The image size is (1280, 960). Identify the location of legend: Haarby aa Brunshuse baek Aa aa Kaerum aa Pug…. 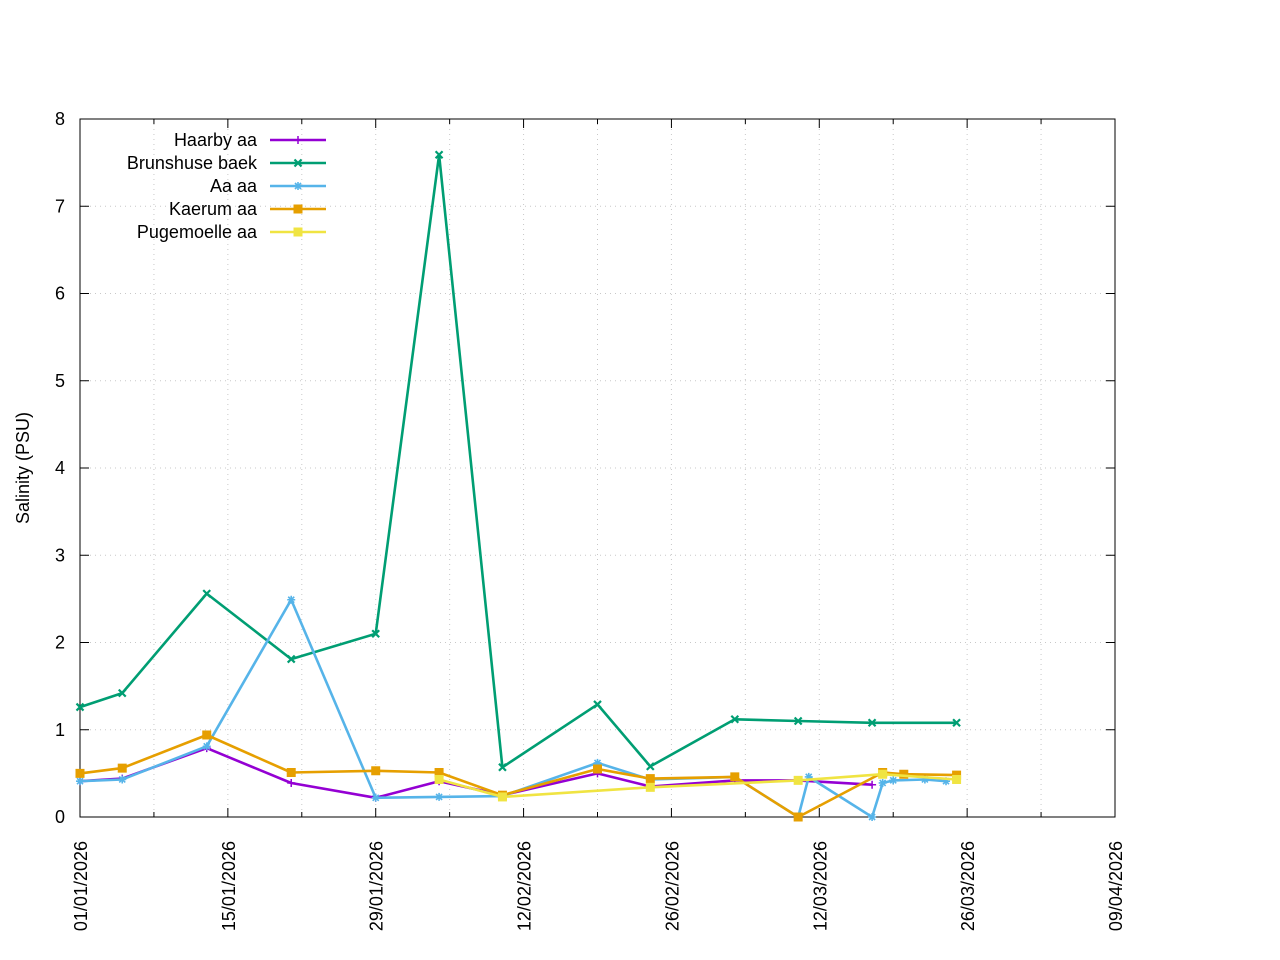
(226, 186).